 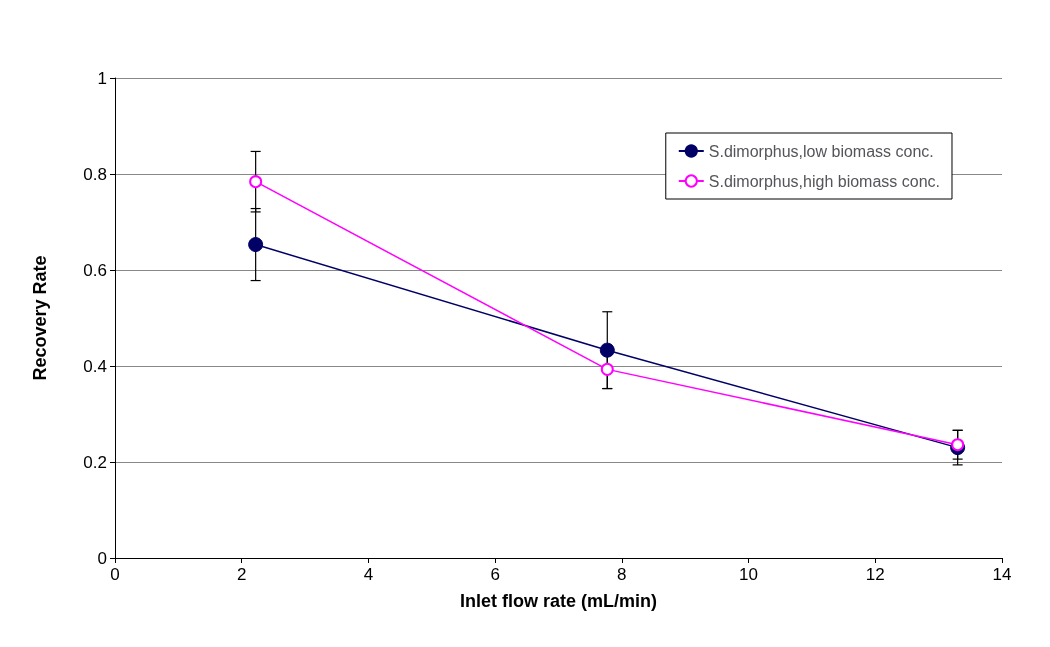 I want to click on x-tick-label: 12, so click(x=875, y=574).